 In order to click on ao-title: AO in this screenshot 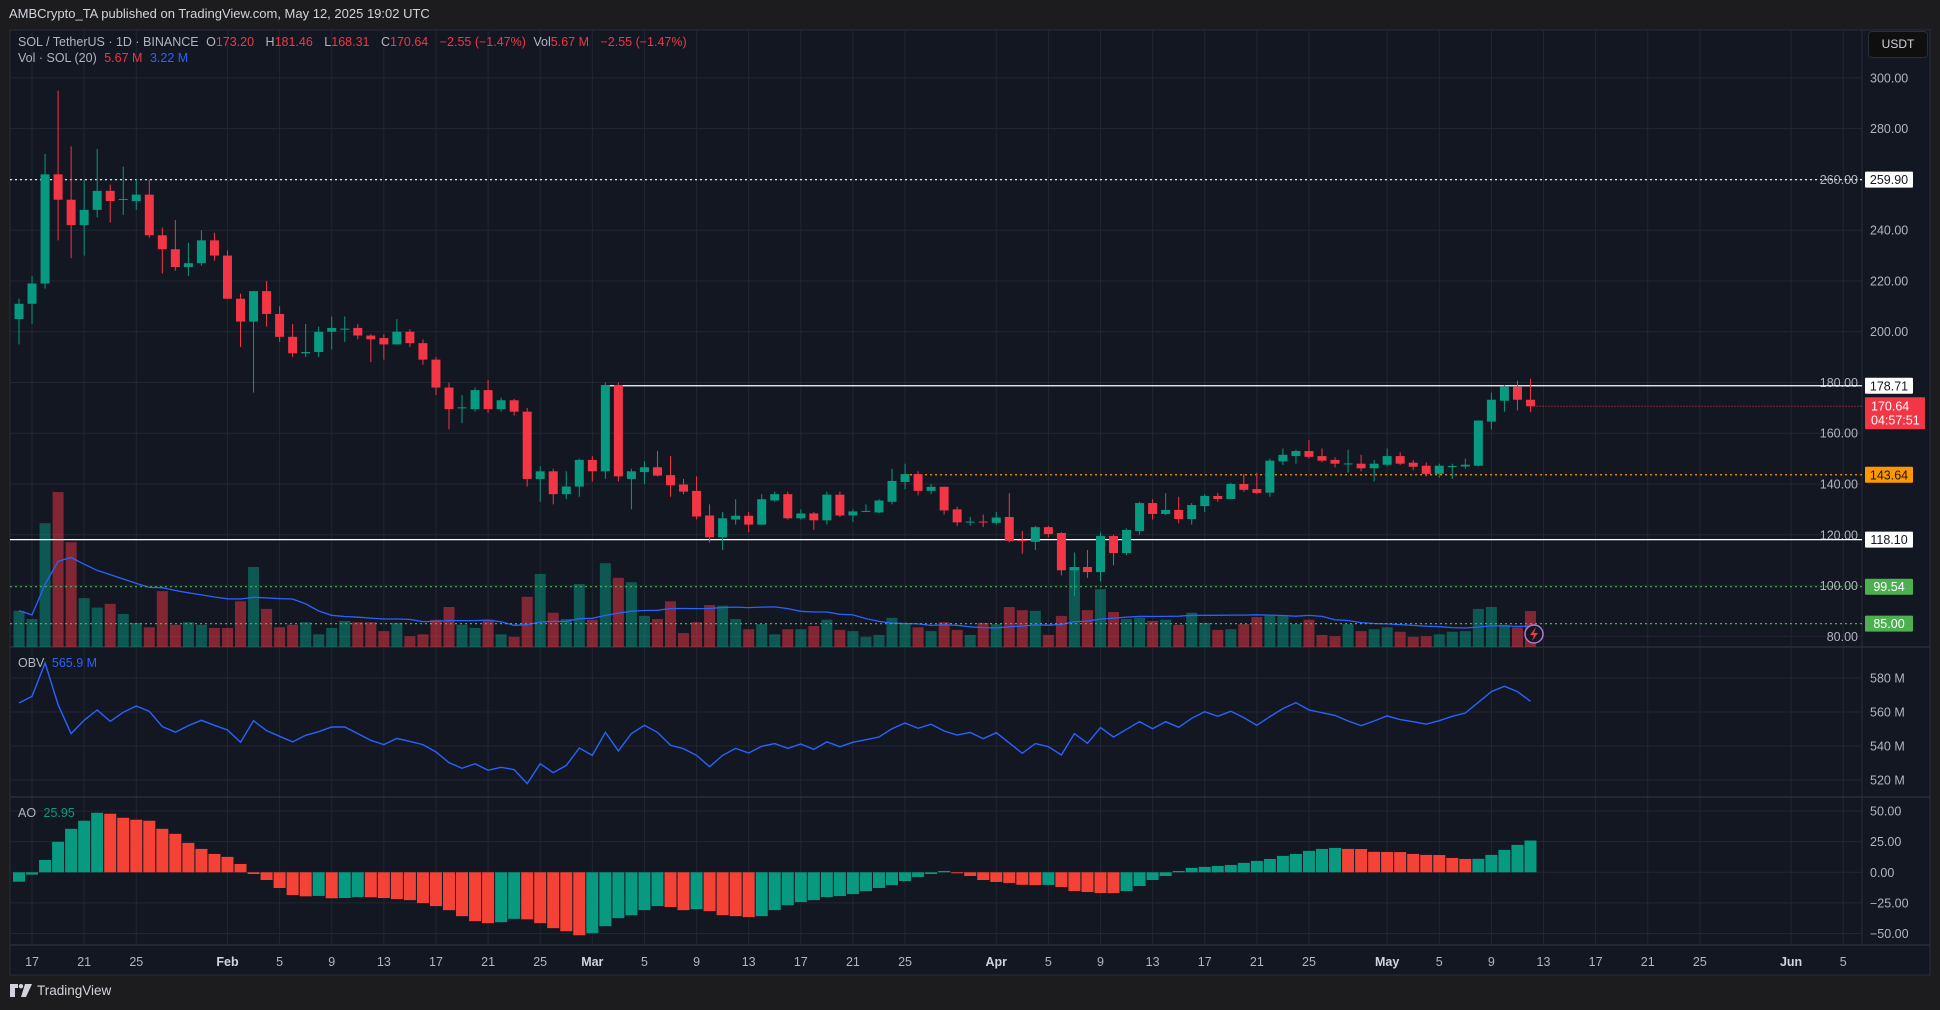, I will do `click(27, 813)`.